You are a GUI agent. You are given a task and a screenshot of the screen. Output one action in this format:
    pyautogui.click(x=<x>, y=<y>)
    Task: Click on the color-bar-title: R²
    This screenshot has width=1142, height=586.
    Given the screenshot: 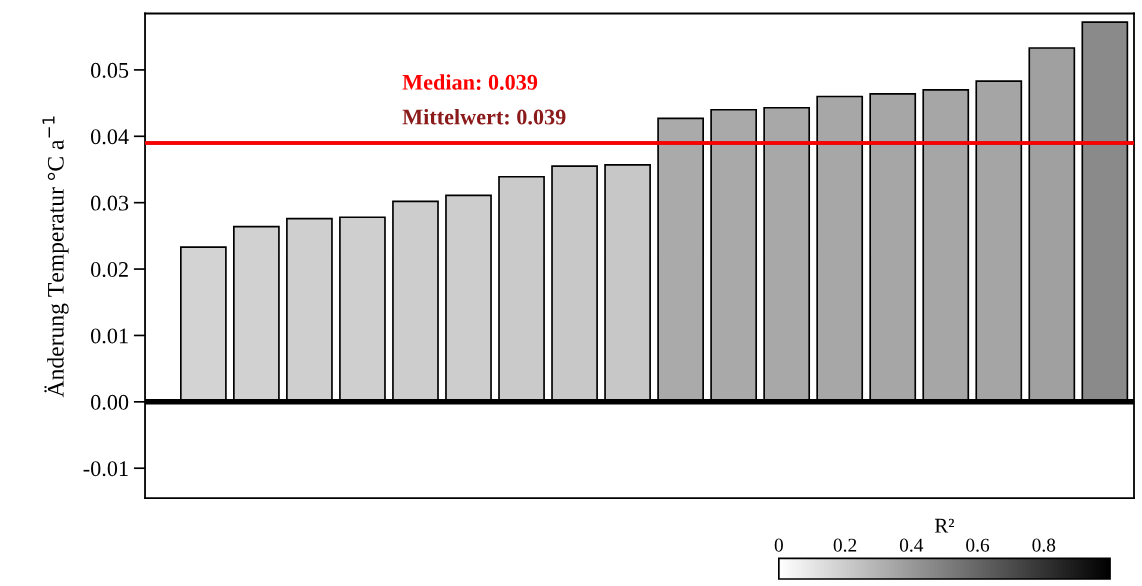 What is the action you would take?
    pyautogui.click(x=944, y=525)
    